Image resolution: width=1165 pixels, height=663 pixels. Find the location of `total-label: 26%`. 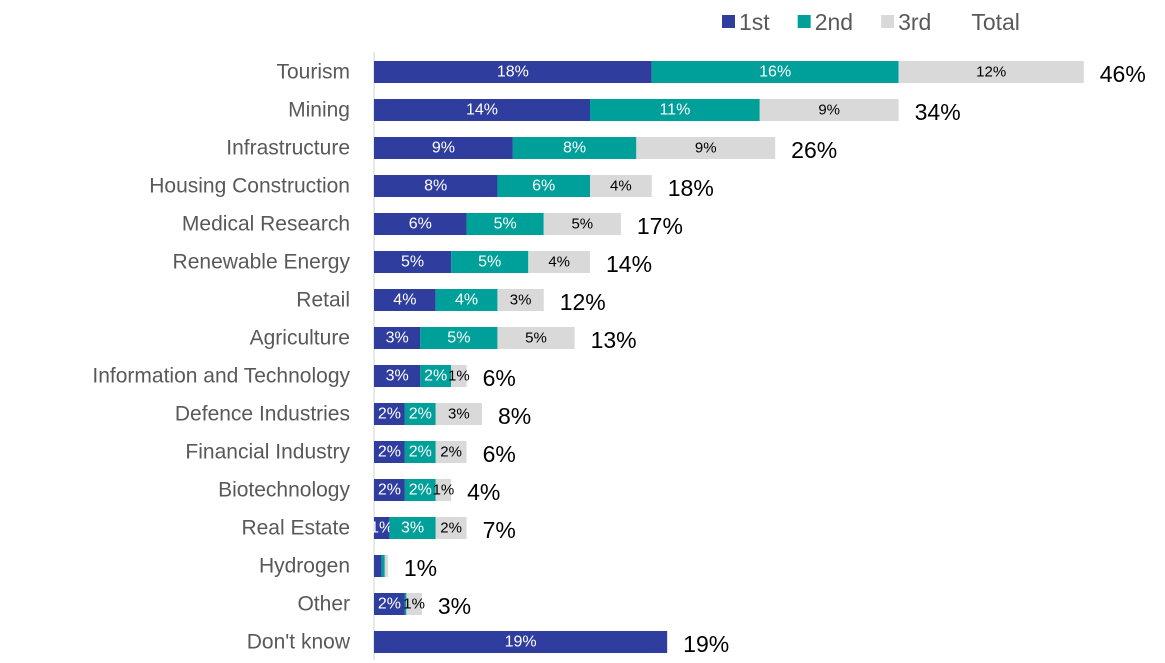

total-label: 26% is located at coordinates (814, 150).